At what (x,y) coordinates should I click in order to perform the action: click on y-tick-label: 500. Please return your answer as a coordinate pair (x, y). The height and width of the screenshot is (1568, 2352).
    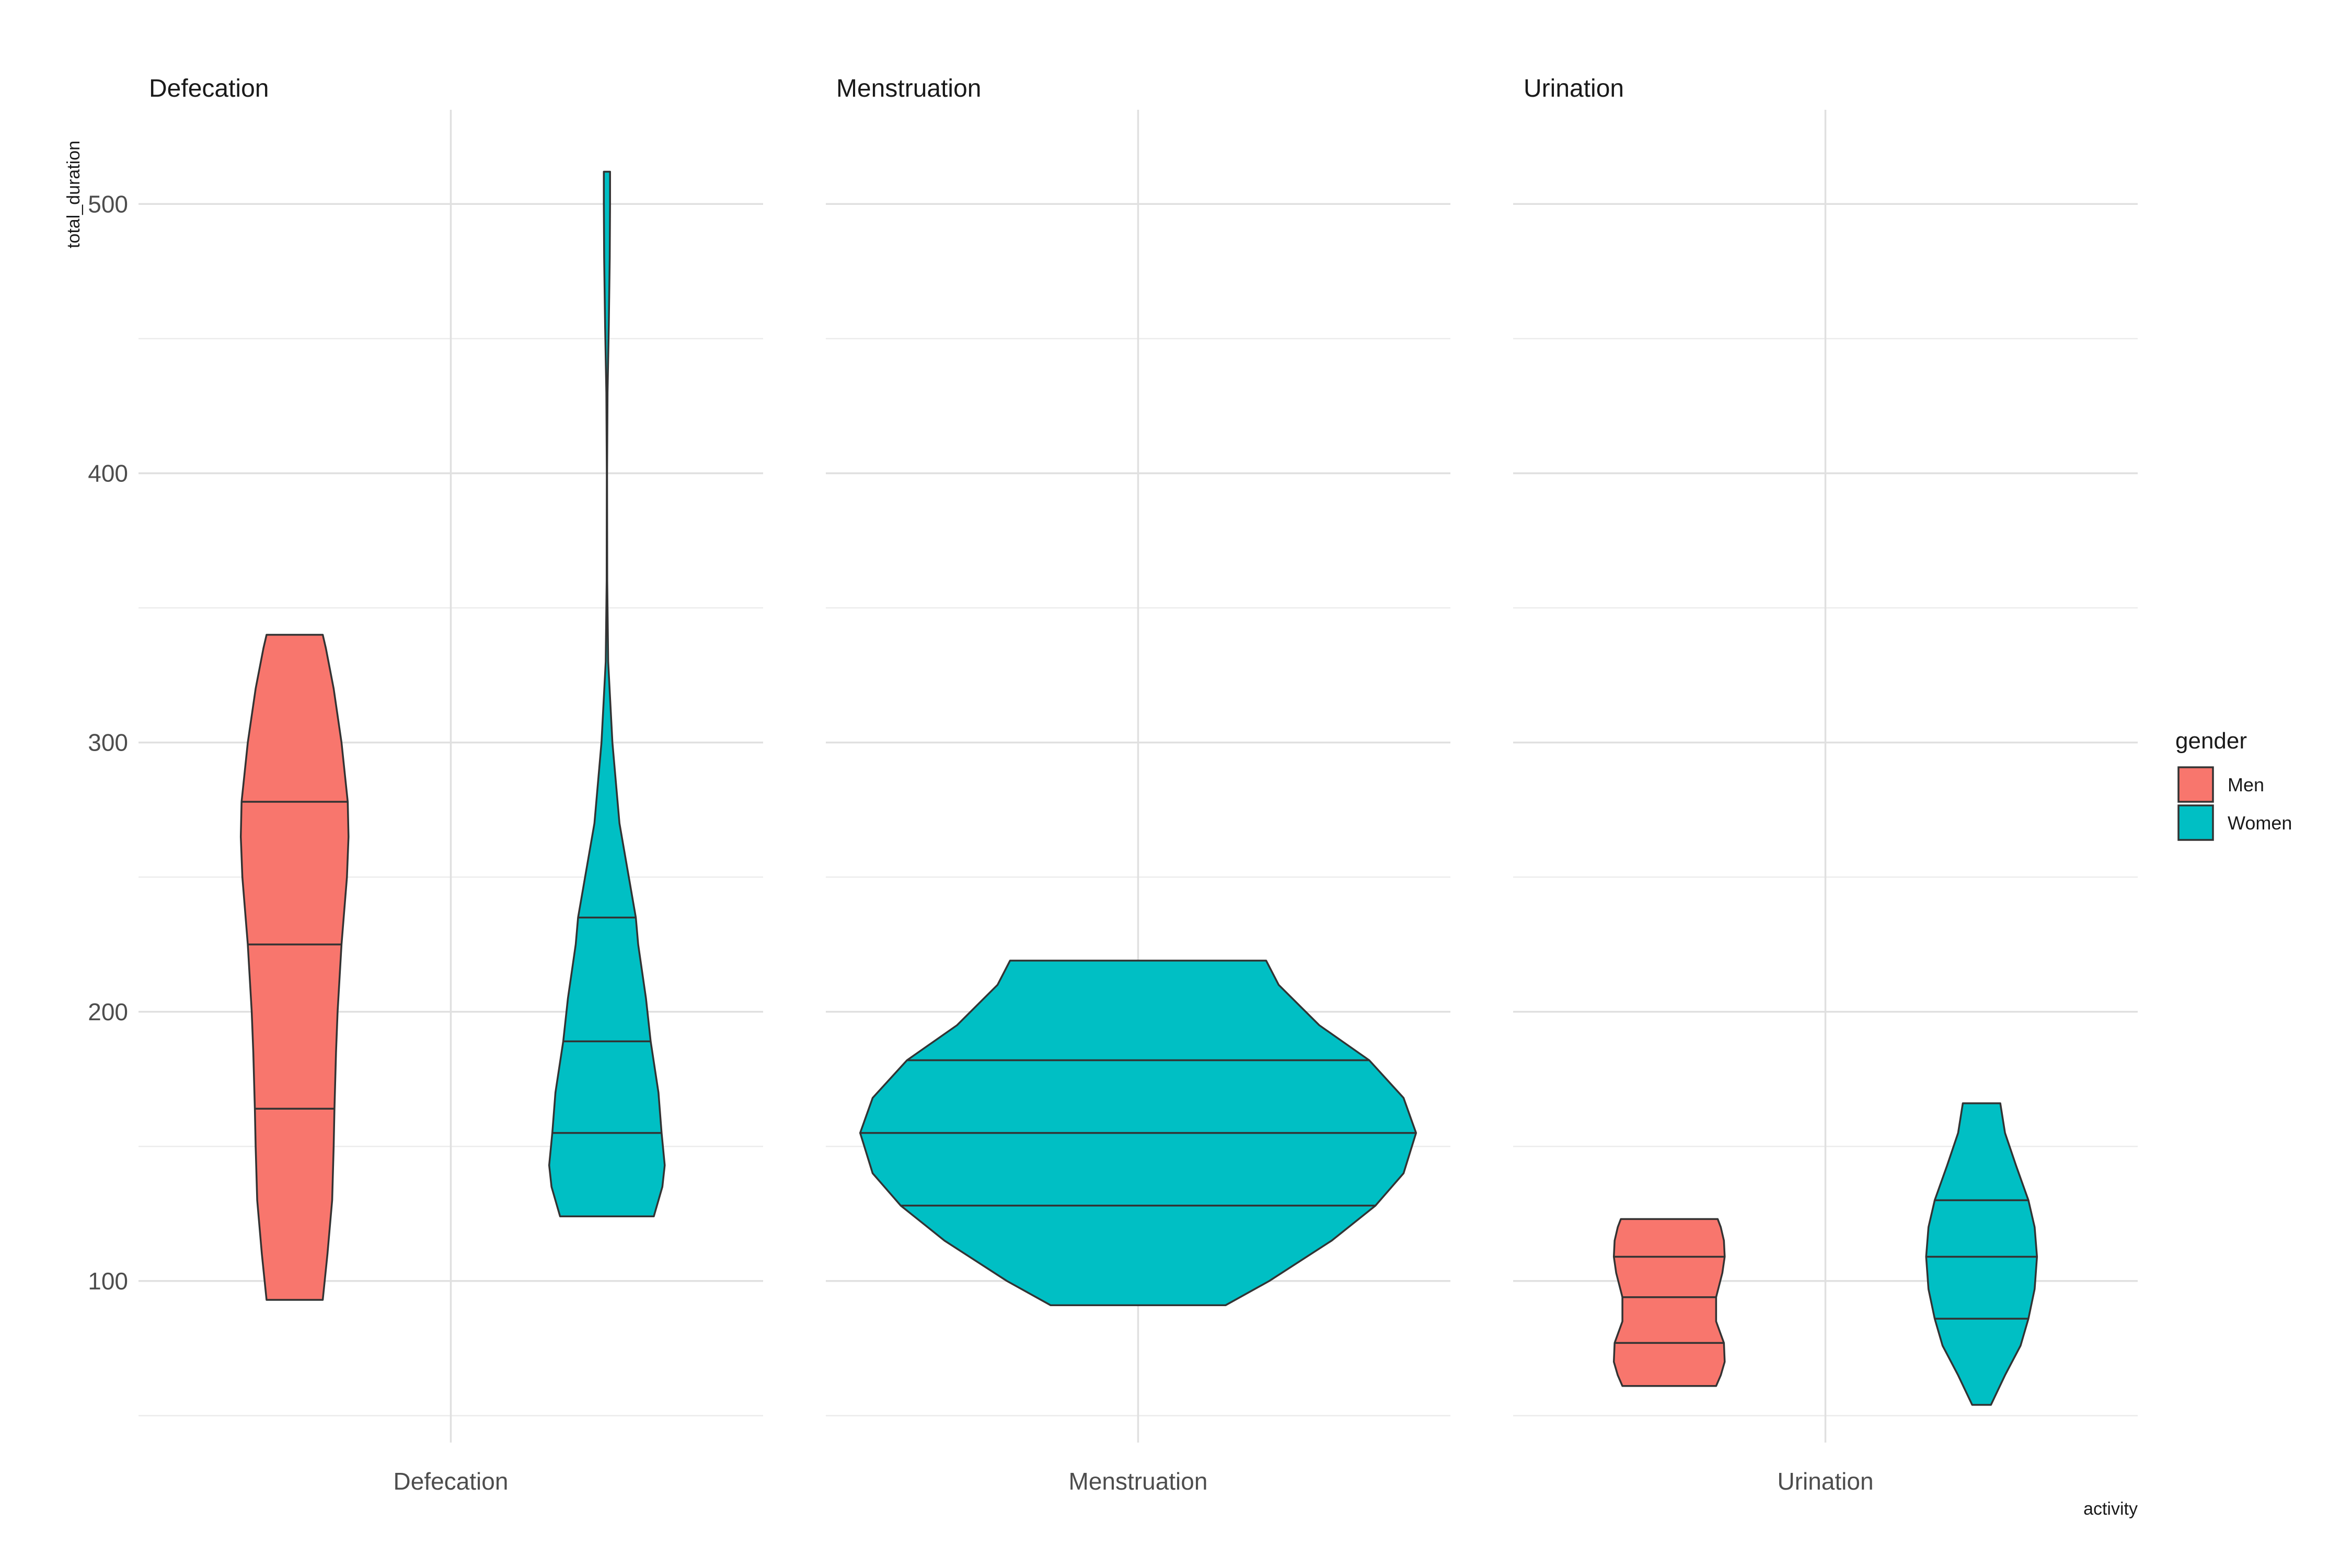
    Looking at the image, I should click on (108, 203).